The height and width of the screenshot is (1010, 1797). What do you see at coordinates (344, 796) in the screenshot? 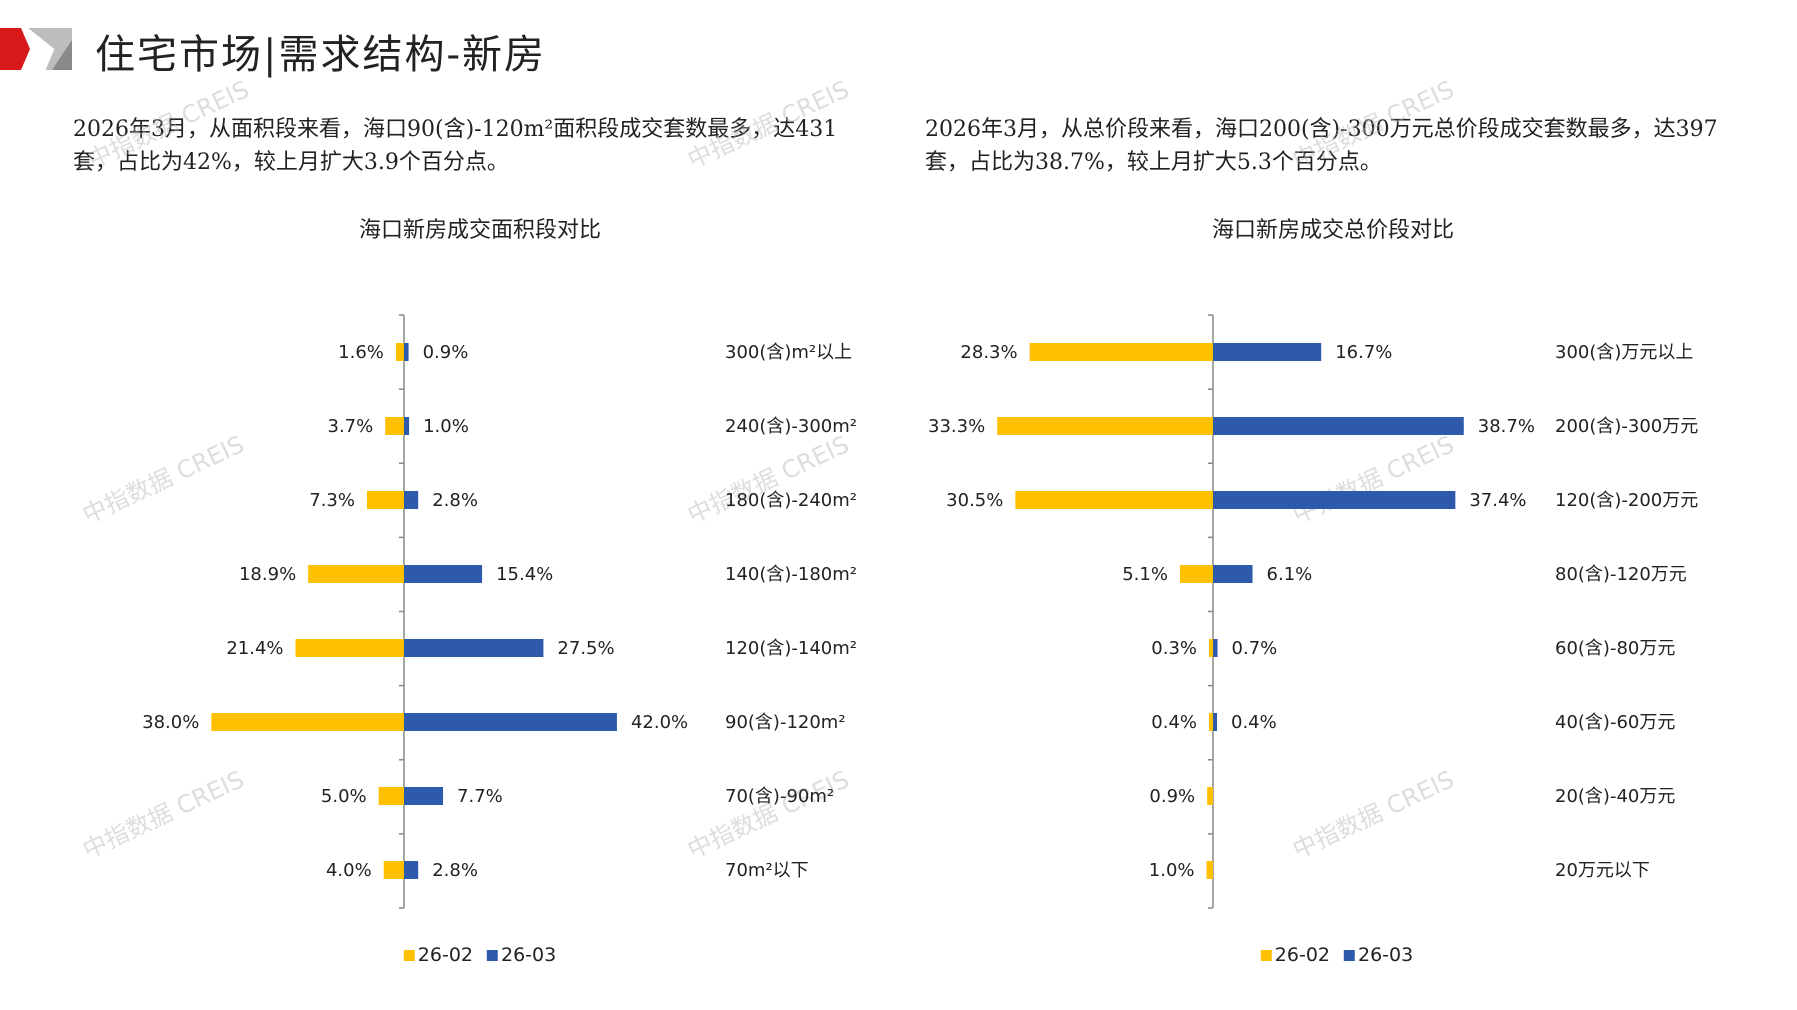
I see `data-label-26-02: 5.0%` at bounding box center [344, 796].